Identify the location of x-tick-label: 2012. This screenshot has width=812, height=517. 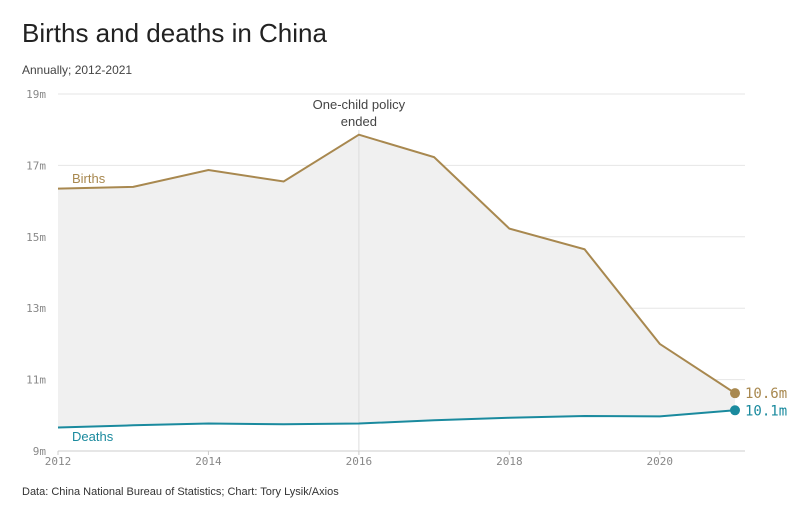
(58, 461).